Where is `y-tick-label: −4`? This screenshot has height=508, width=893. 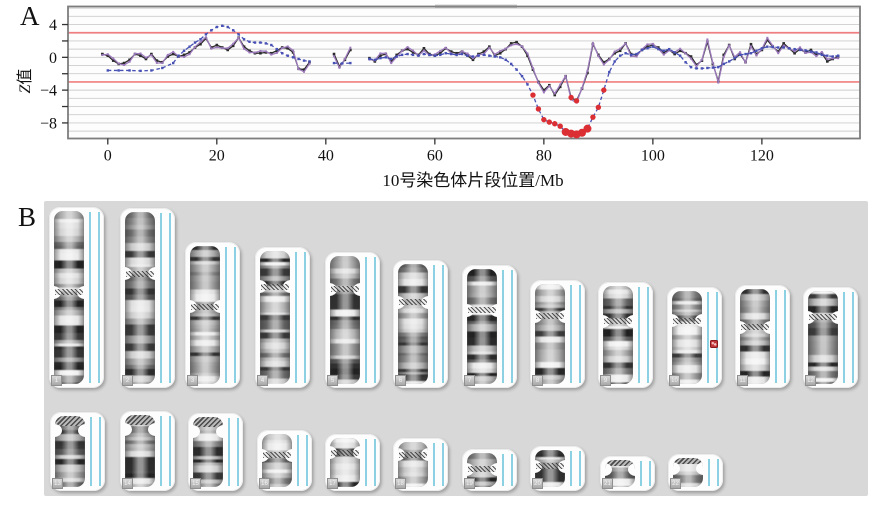
y-tick-label: −4 is located at coordinates (48, 91).